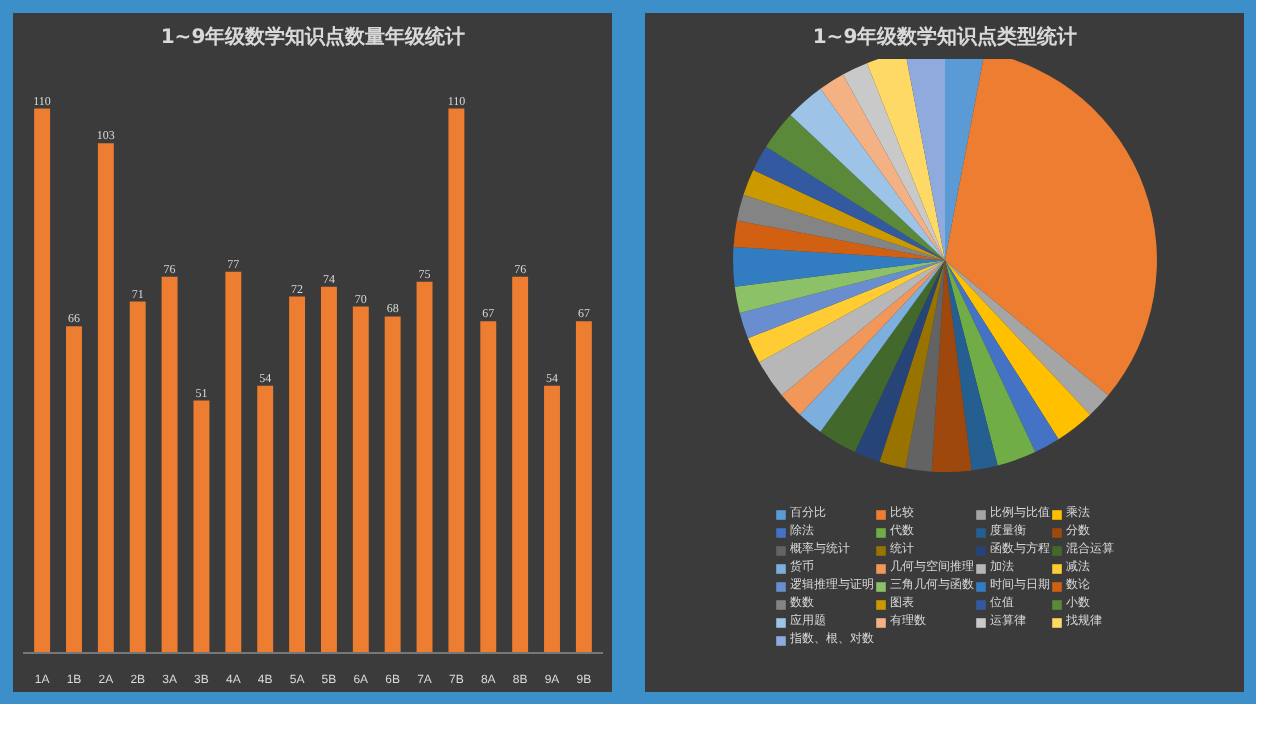  What do you see at coordinates (313, 37) in the screenshot?
I see `chart-title: 1~9年级数学知识点数量年级统计` at bounding box center [313, 37].